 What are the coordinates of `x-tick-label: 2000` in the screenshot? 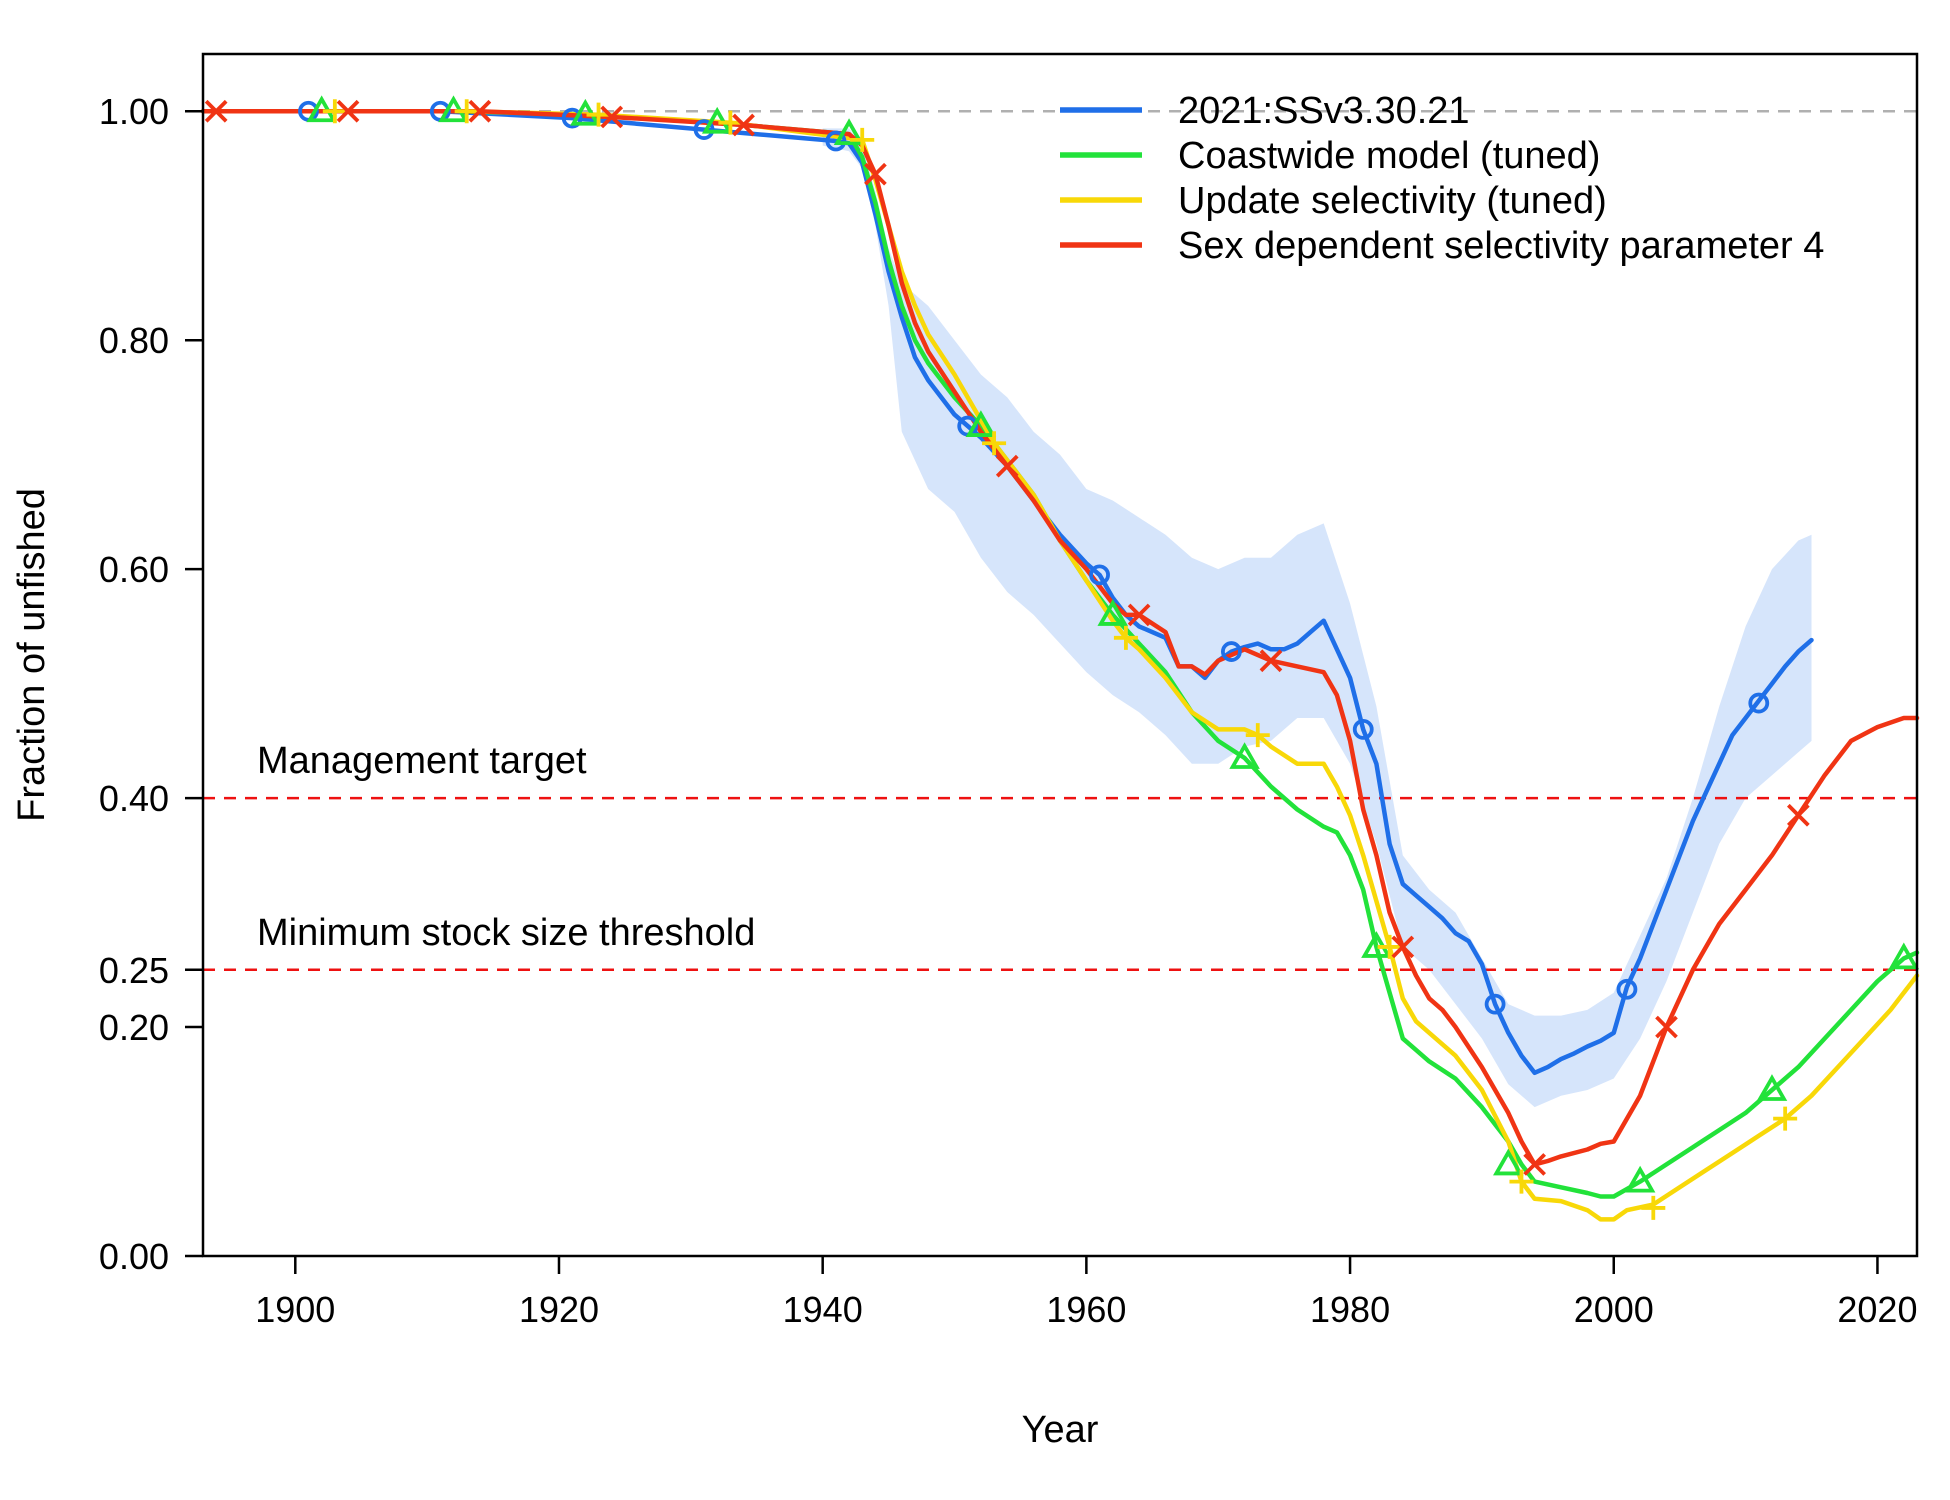 It's located at (1614, 1309).